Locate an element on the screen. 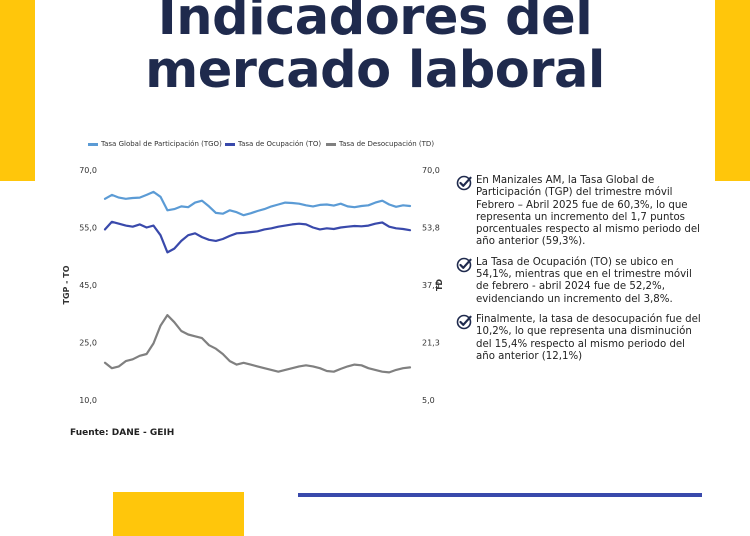  y-tick-label-left: 25,0 is located at coordinates (88, 343).